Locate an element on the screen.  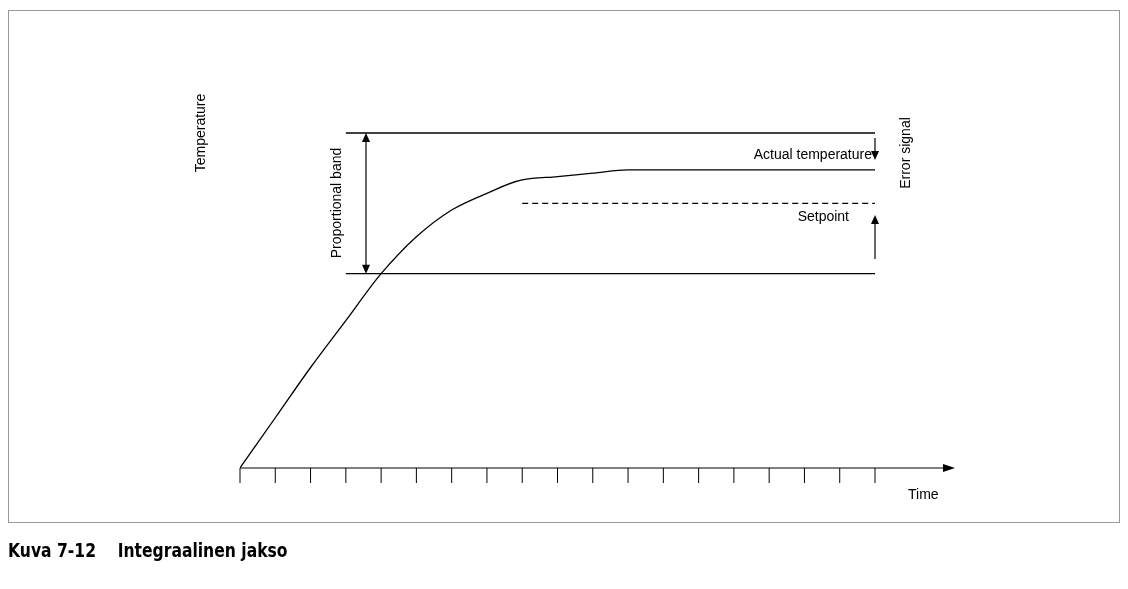
annotation: Setpoint is located at coordinates (823, 216).